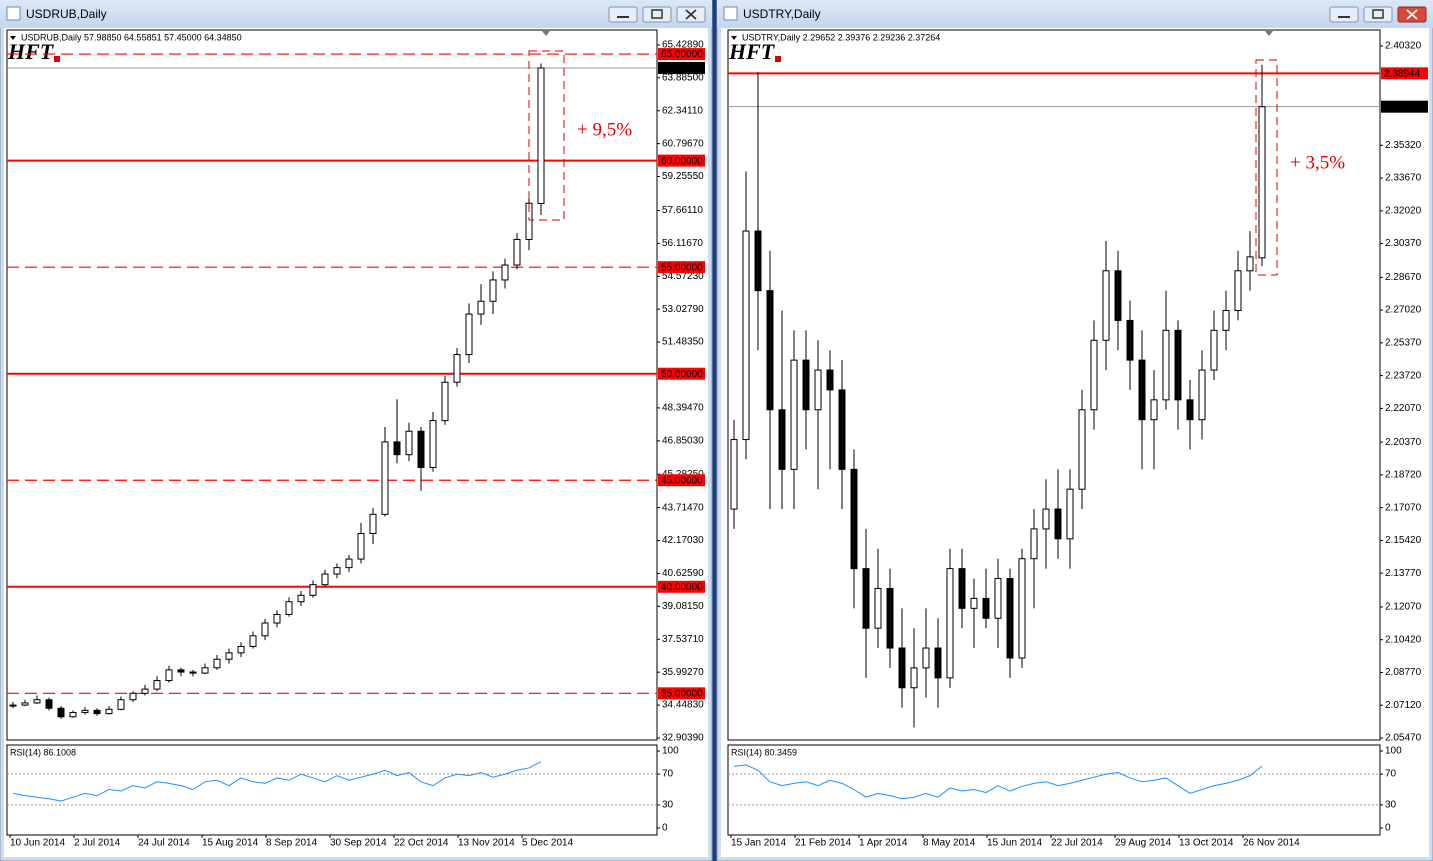 The image size is (1433, 861). I want to click on y-tick-label: 2.40320, so click(1403, 46).